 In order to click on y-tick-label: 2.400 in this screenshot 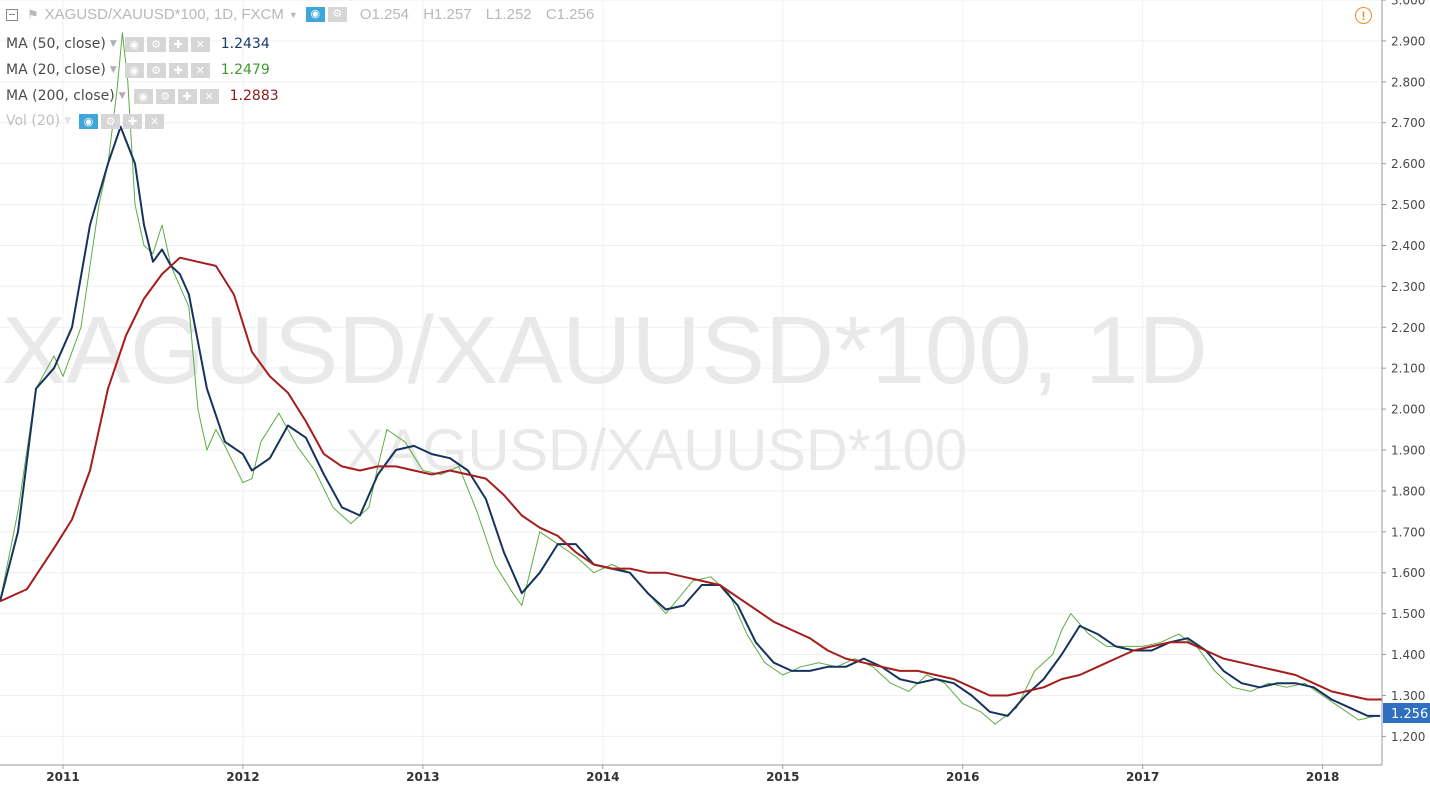, I will do `click(1408, 246)`.